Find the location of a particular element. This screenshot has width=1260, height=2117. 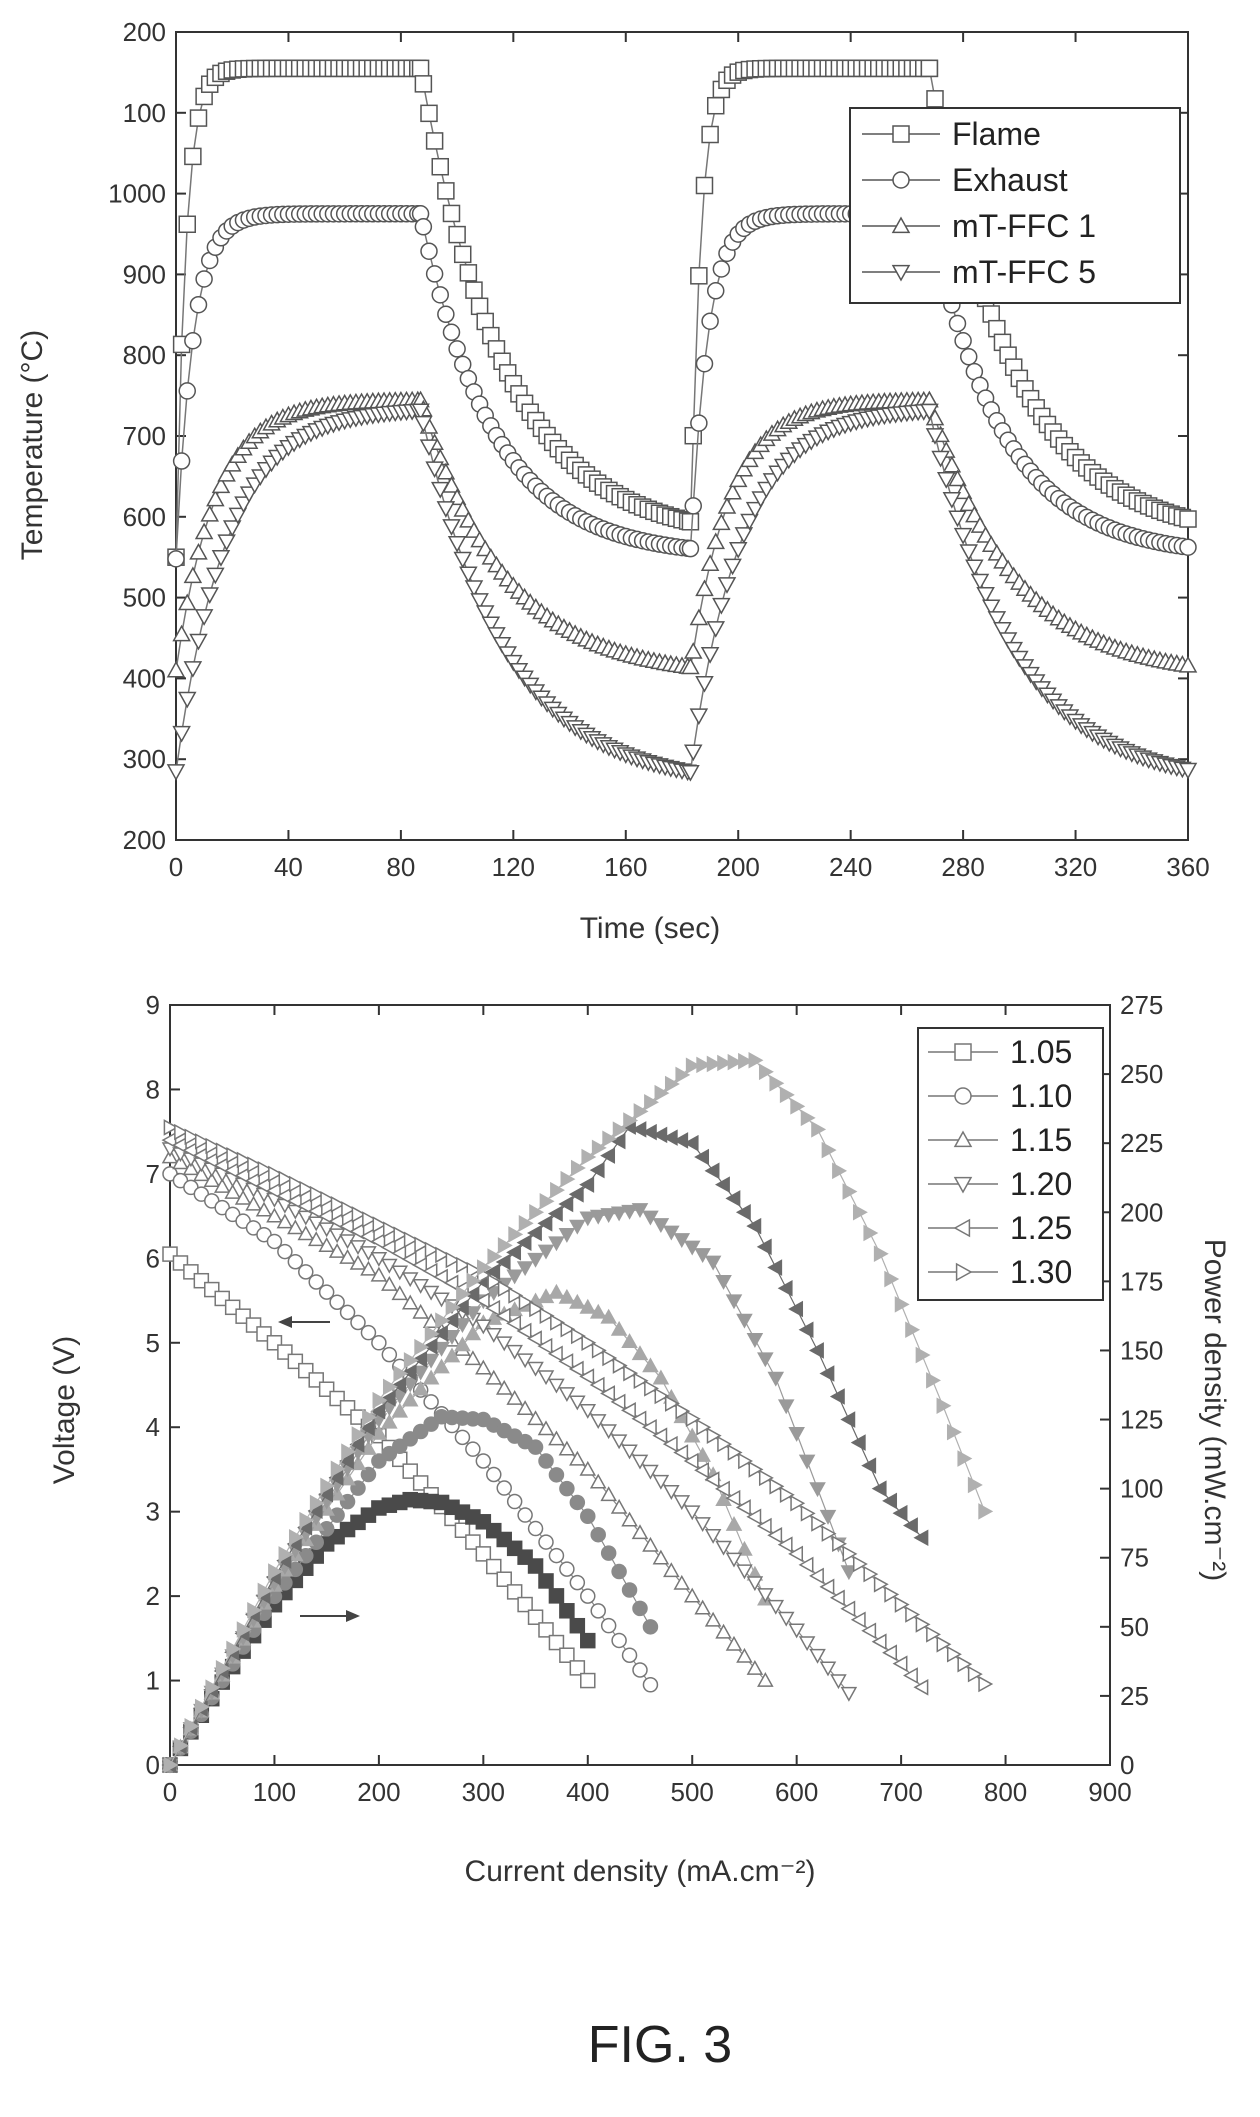

x-tick-label: 200 is located at coordinates (738, 867).